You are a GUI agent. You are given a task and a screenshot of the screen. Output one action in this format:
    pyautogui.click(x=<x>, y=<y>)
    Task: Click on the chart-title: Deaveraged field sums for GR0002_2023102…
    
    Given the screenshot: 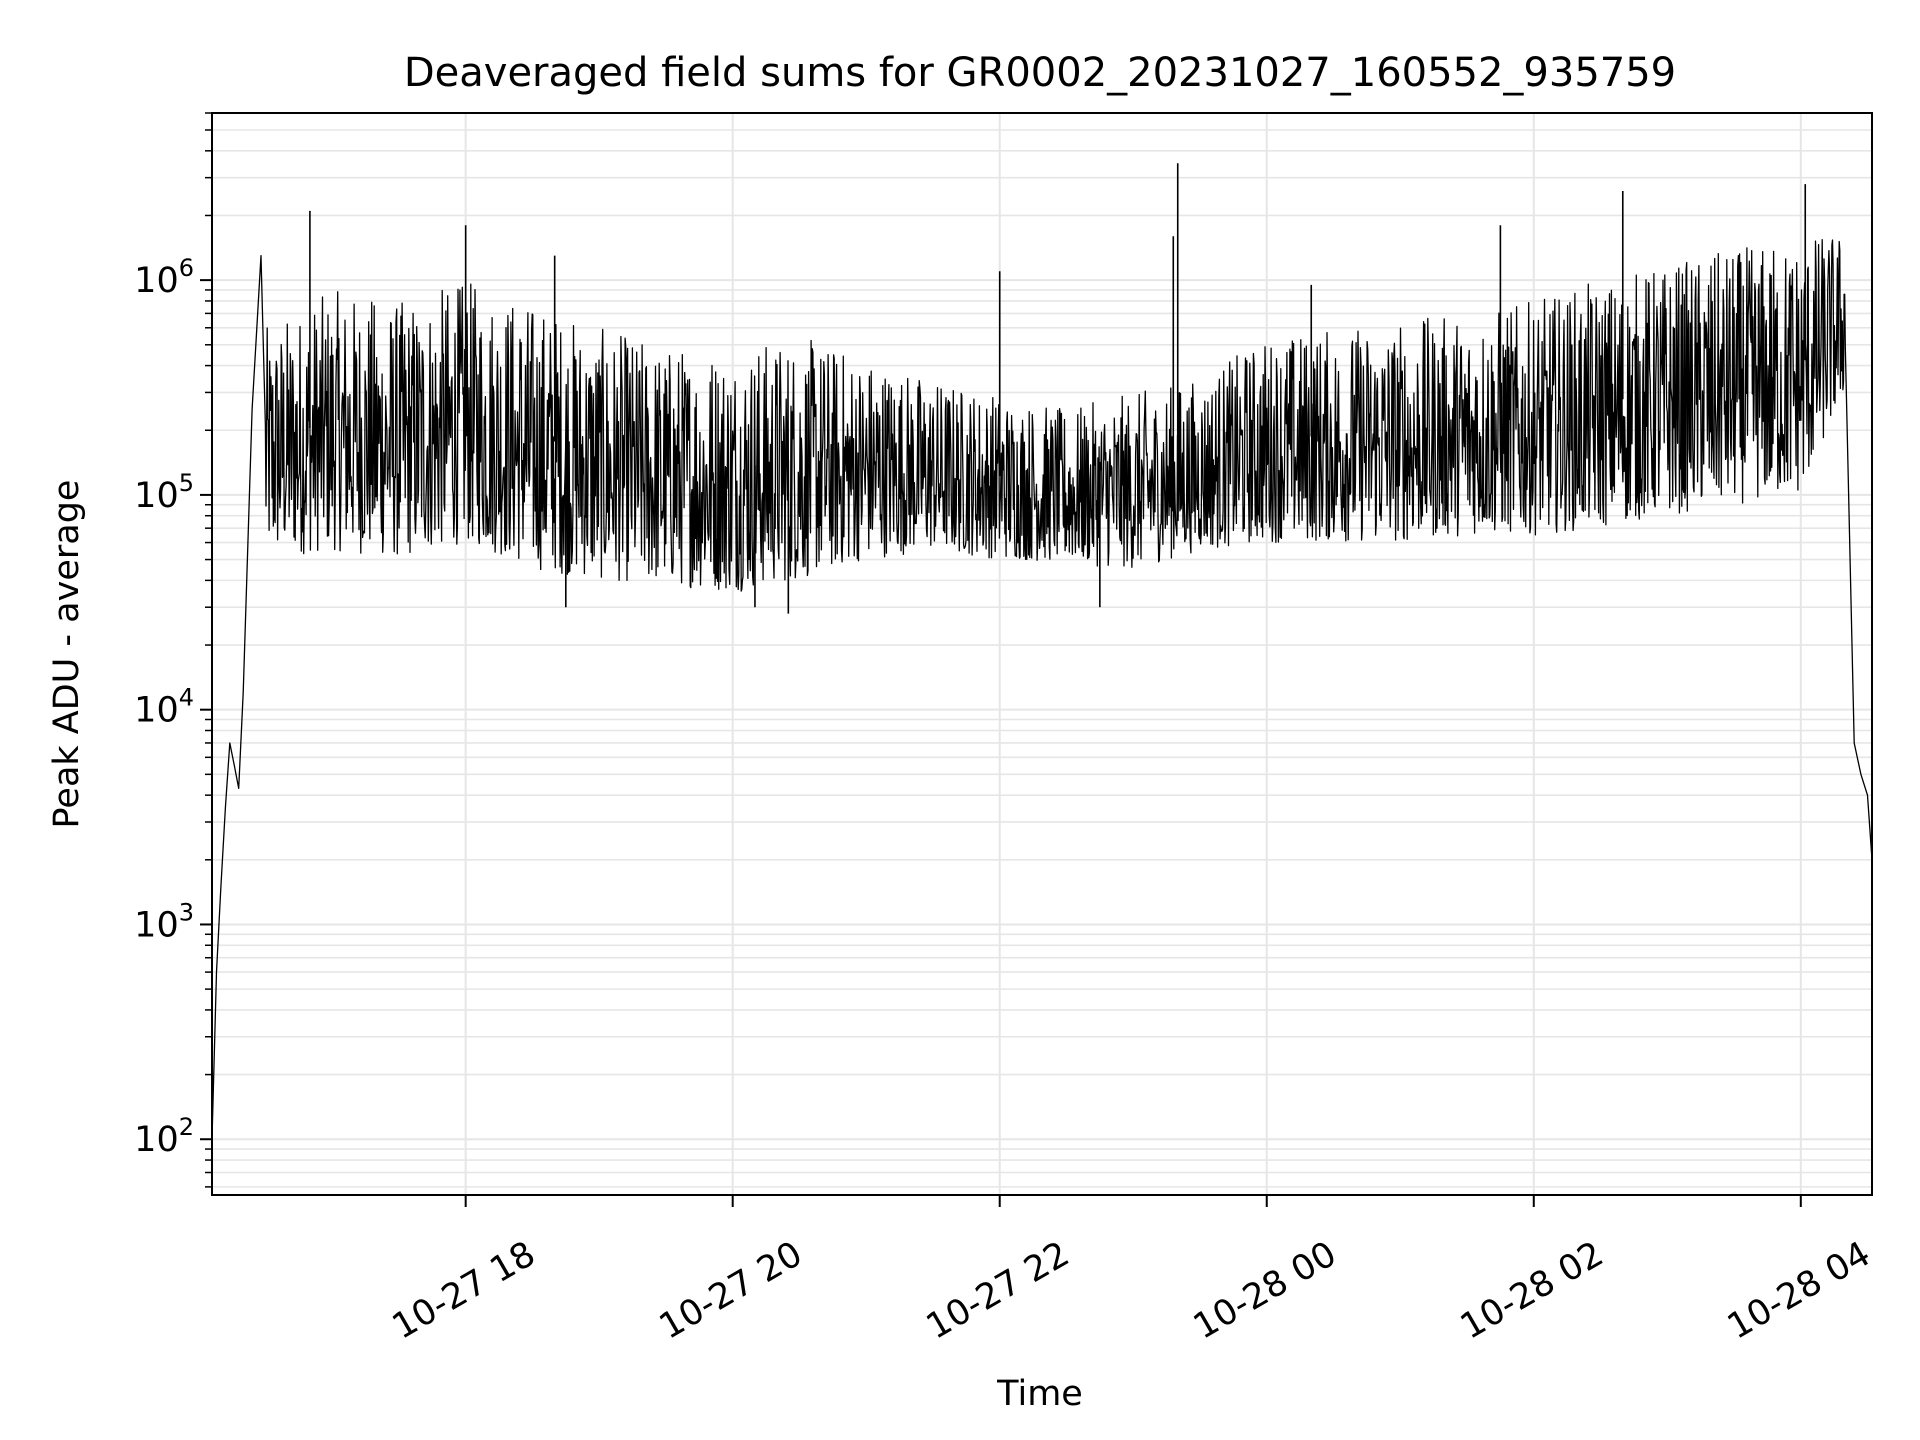 What is the action you would take?
    pyautogui.click(x=1040, y=73)
    